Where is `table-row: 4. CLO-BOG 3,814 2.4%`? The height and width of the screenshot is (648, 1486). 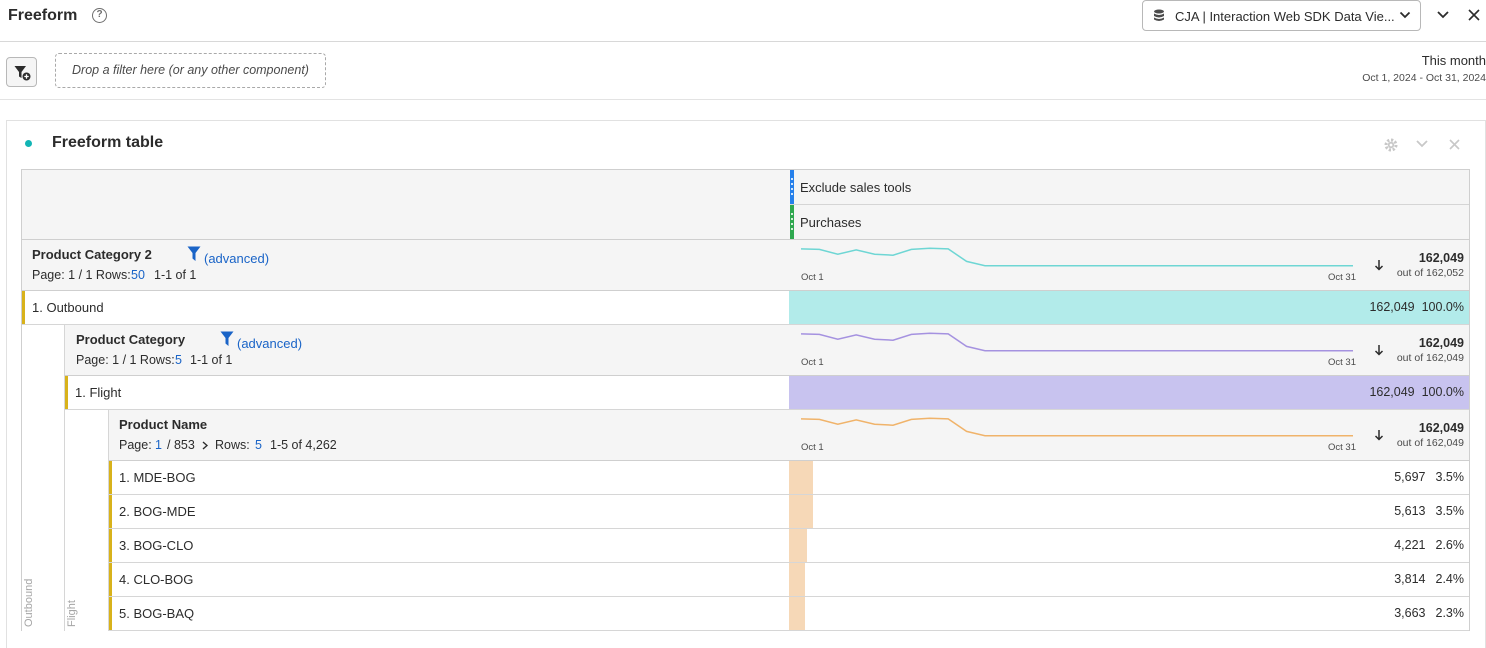
table-row: 4. CLO-BOG 3,814 2.4% is located at coordinates (789, 580).